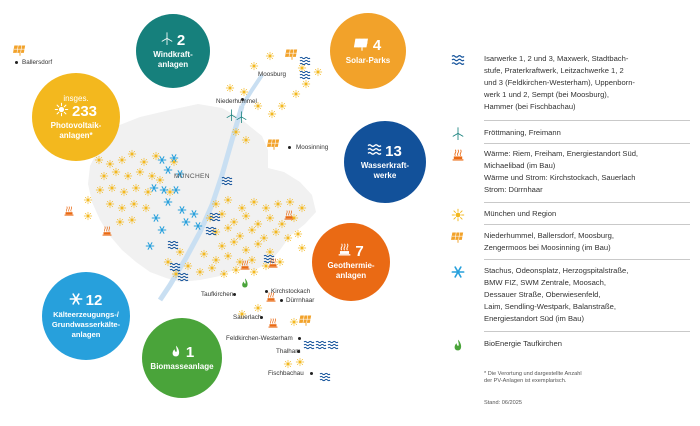 The image size is (700, 426). Describe the element at coordinates (173, 40) in the screenshot. I see `stat-wind-number-row: 2` at that location.